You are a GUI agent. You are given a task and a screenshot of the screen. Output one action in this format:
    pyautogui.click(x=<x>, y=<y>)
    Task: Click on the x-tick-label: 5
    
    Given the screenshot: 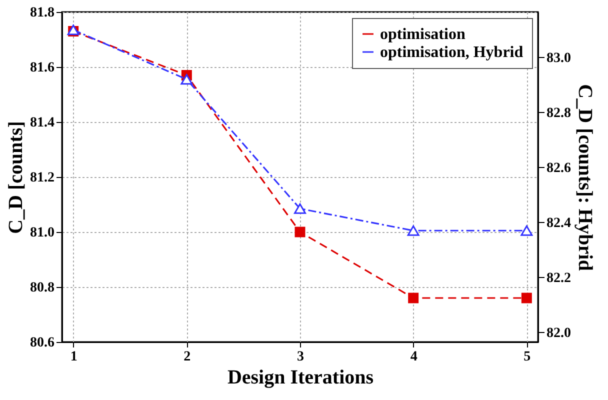 What is the action you would take?
    pyautogui.click(x=527, y=357)
    